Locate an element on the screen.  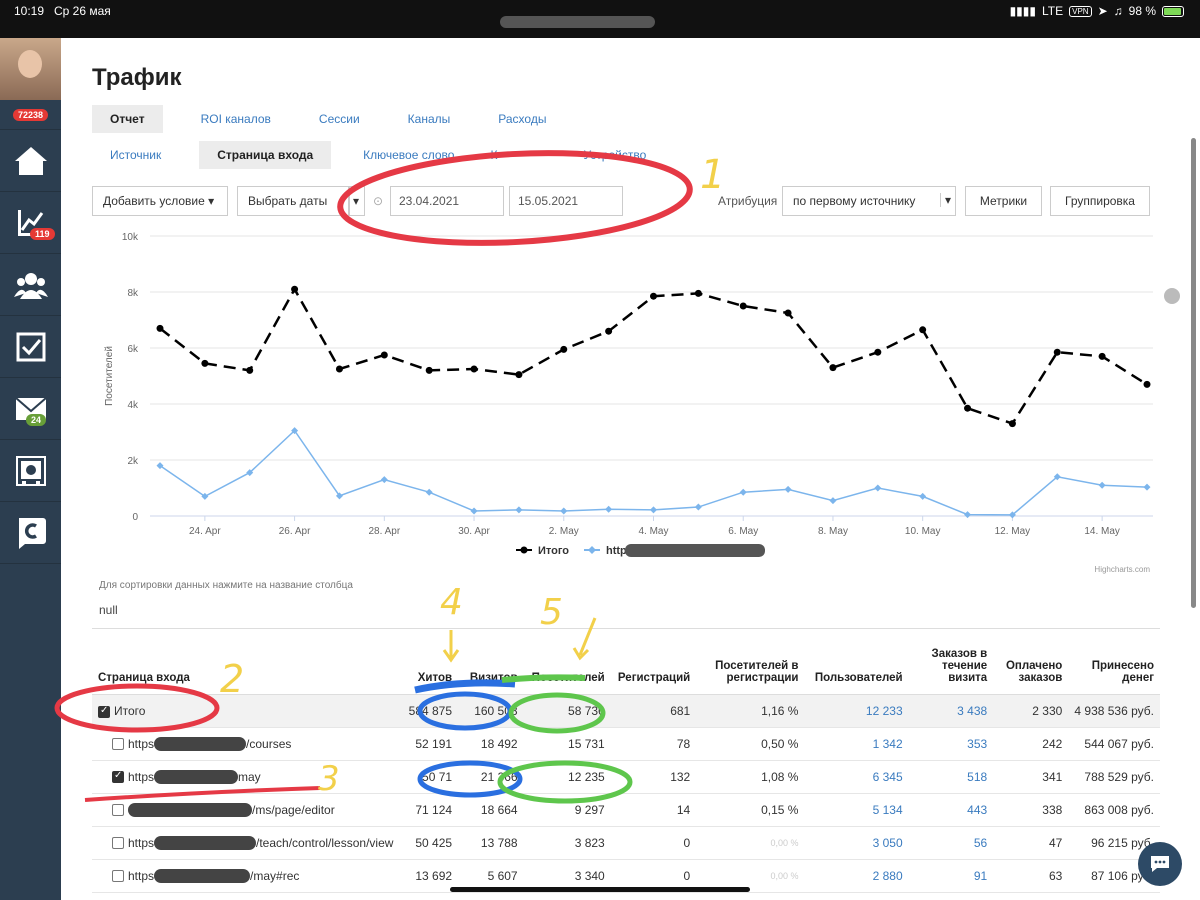
metrics-button: Метрики is located at coordinates (1003, 201).